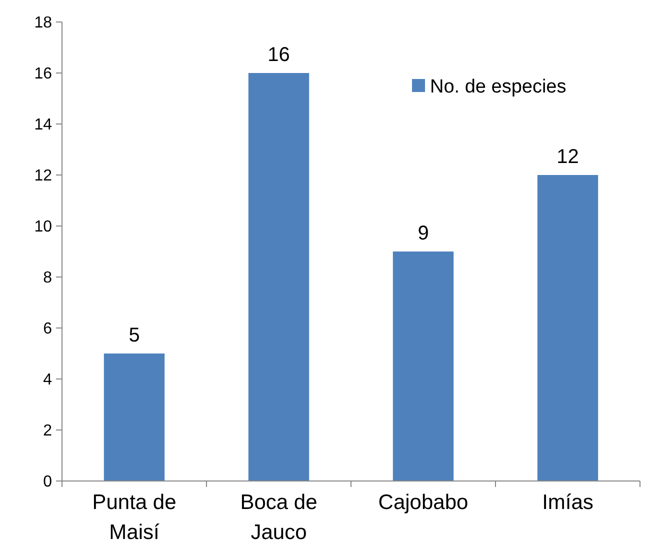 This screenshot has width=656, height=557. Describe the element at coordinates (43, 176) in the screenshot. I see `y-tick-label: 12` at that location.